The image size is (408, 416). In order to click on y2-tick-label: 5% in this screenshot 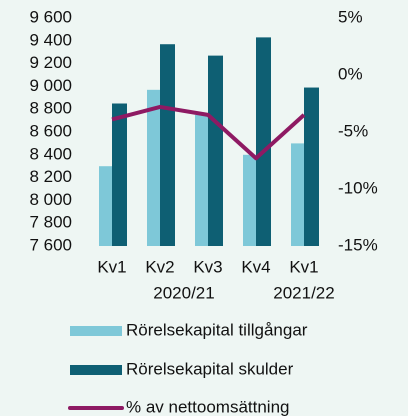, I will do `click(350, 16)`.